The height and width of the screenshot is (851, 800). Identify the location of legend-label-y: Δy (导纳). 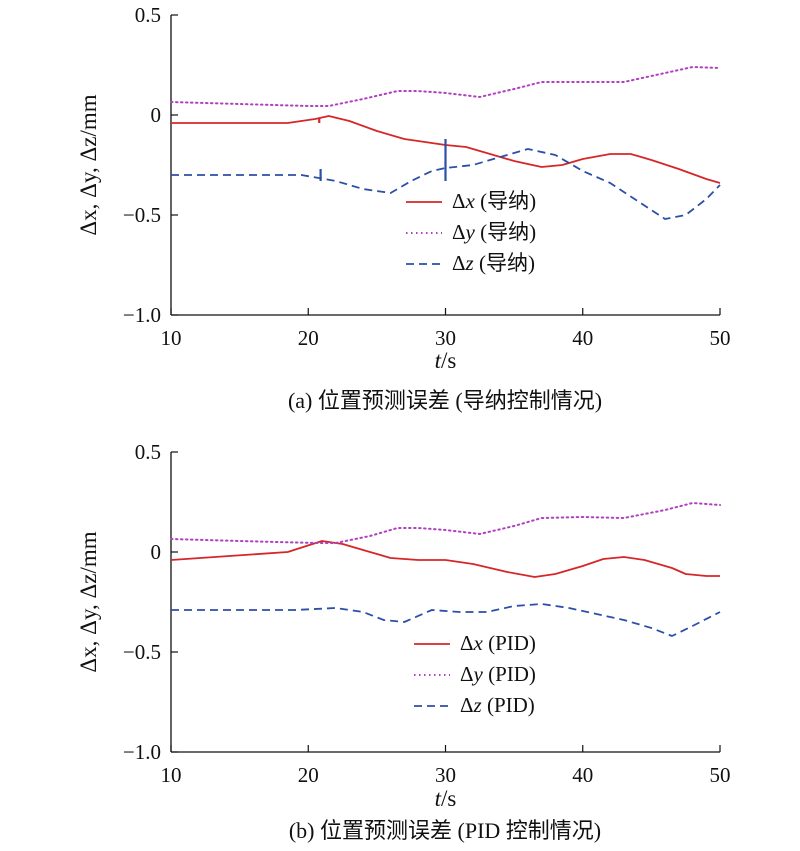
(494, 232).